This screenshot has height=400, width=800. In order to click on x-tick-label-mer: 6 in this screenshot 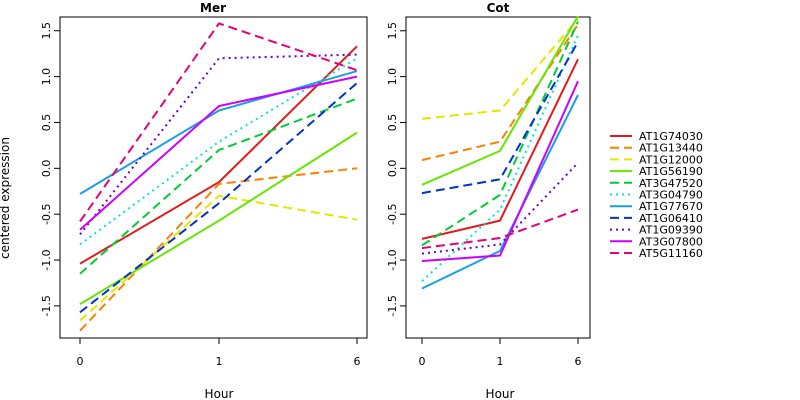, I will do `click(357, 361)`.